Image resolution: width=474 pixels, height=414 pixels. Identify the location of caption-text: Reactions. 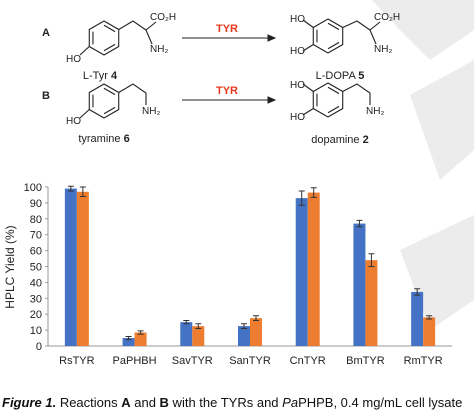
(90, 402).